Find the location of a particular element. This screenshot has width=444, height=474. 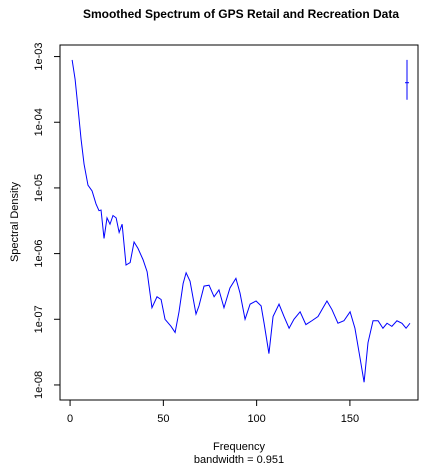

x-tick-label: 0 is located at coordinates (70, 419).